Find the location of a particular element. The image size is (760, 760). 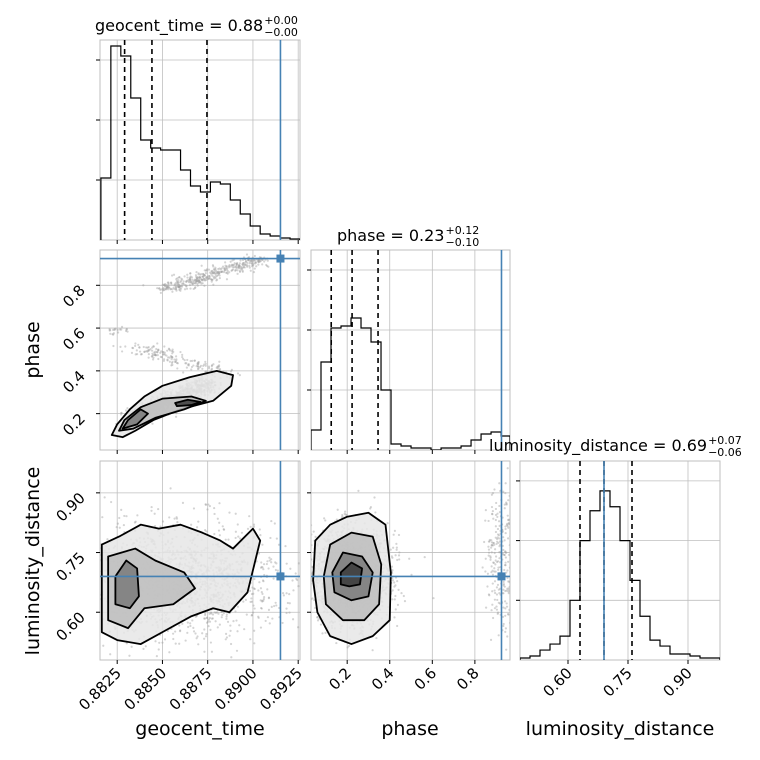

panel-title: geocent_time = 0.88 +0.00−0.00 is located at coordinates (196, 26).